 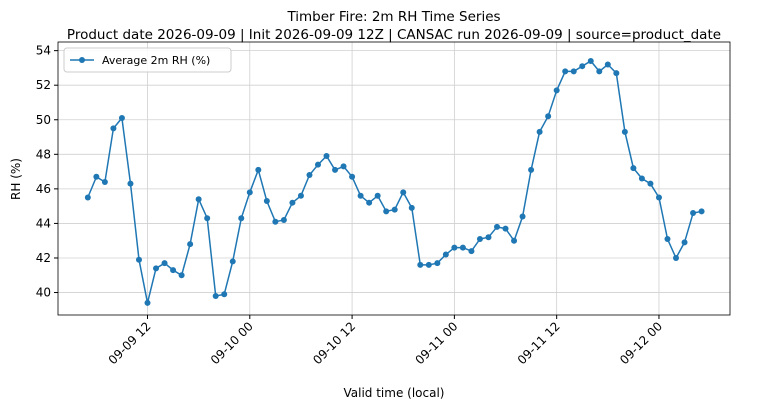 I want to click on y-tick-label: 40, so click(x=43, y=293).